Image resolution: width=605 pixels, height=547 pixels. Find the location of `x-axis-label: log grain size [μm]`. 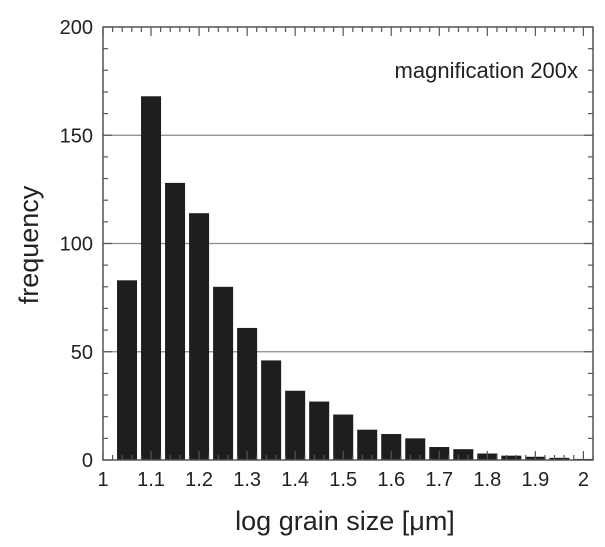

x-axis-label: log grain size [μm] is located at coordinates (345, 521).